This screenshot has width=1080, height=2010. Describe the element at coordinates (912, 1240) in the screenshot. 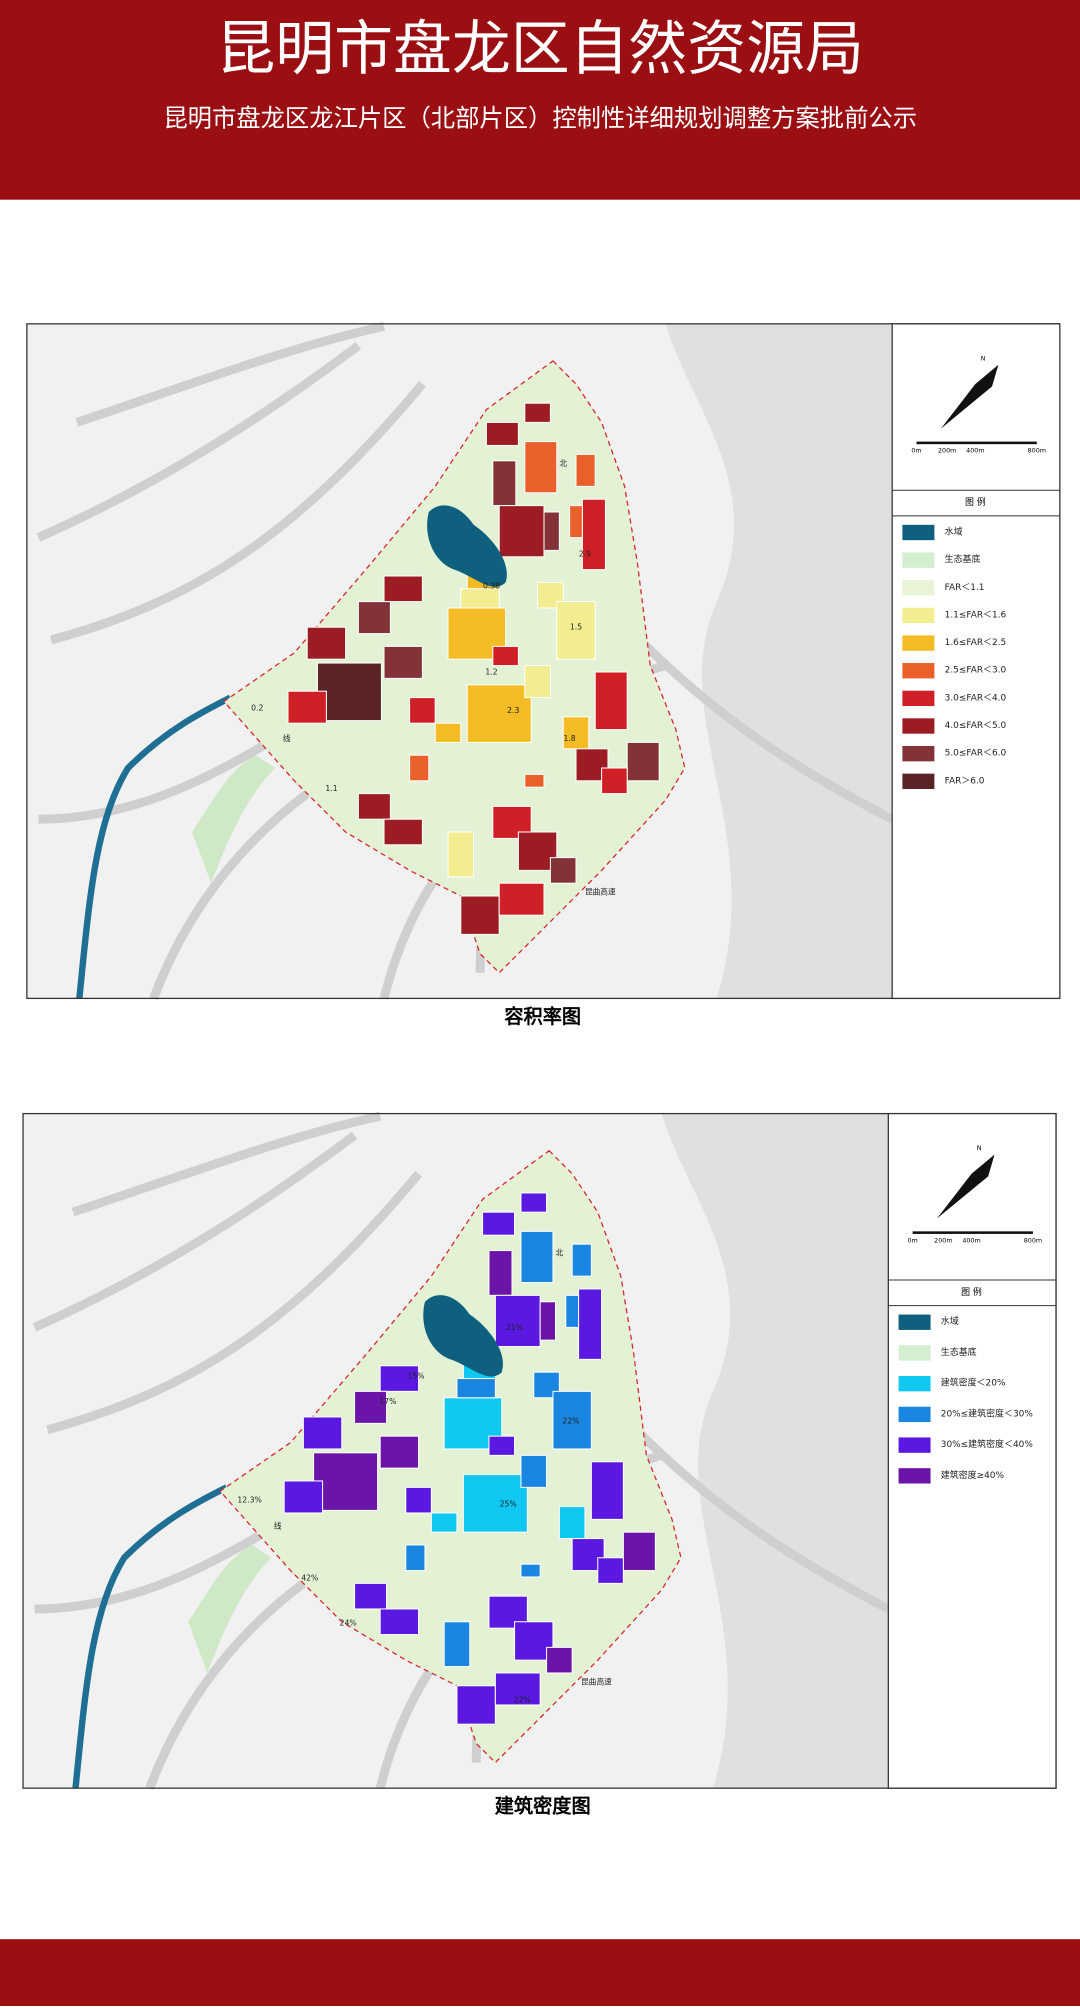

I see `scale-label: 0m` at that location.